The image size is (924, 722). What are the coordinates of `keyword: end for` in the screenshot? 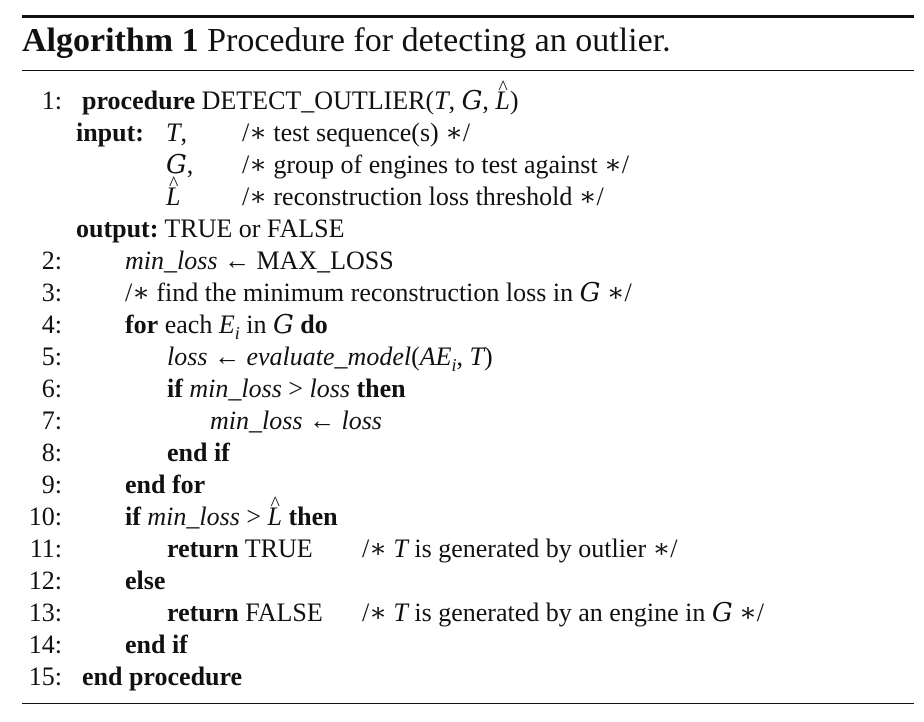 It's located at (165, 484).